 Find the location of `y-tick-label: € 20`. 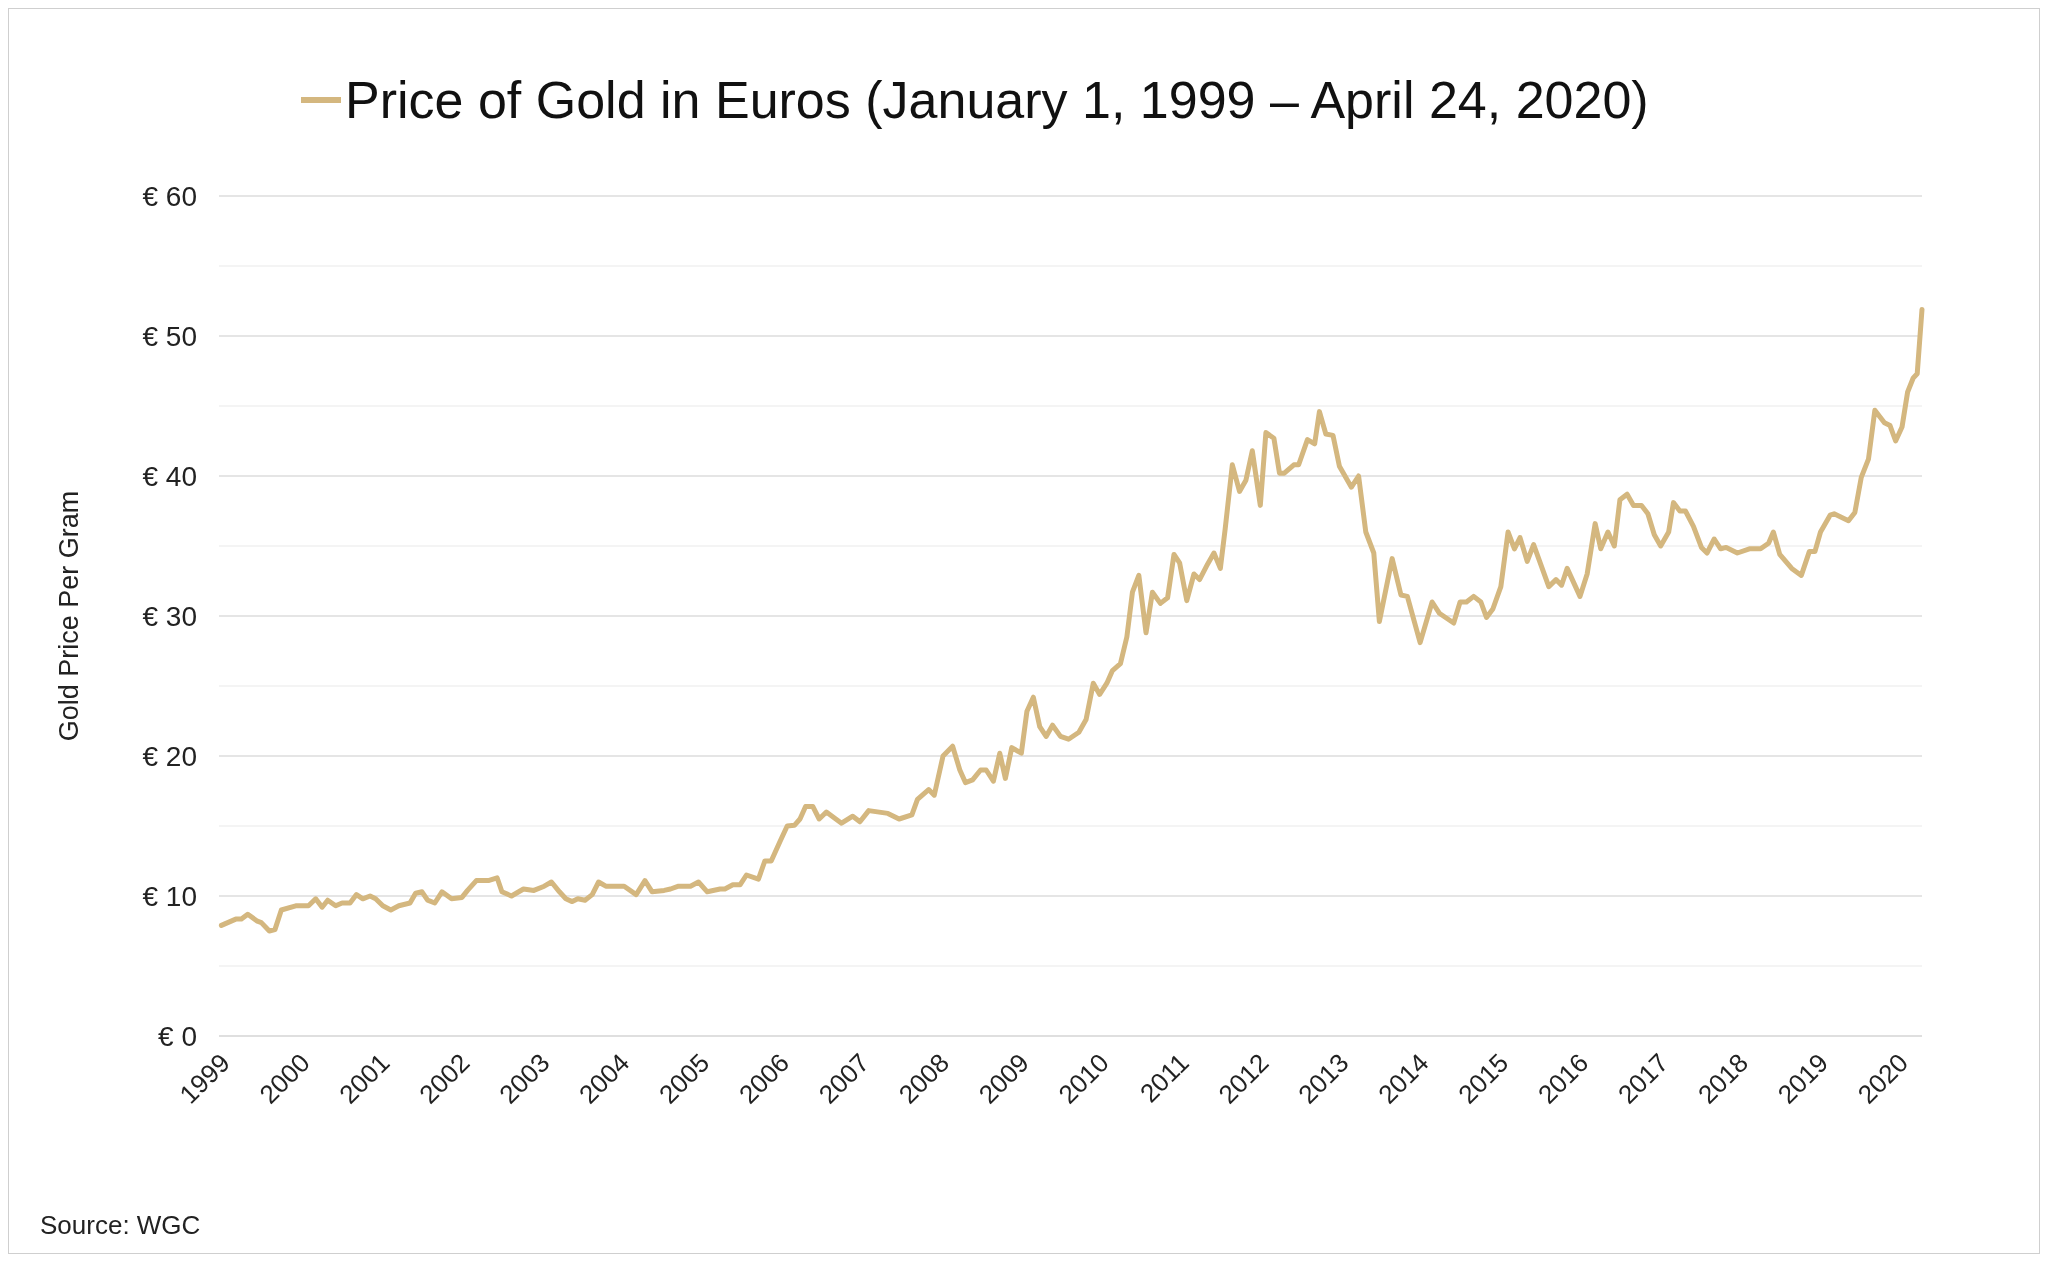

y-tick-label: € 20 is located at coordinates (169, 756).